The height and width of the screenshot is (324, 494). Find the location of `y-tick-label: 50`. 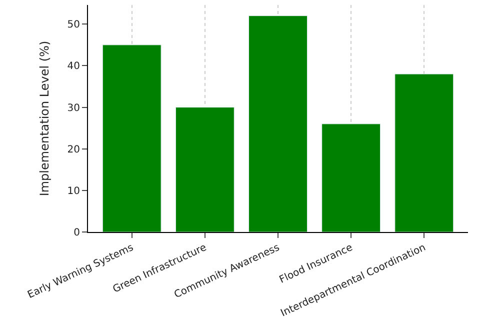

y-tick-label: 50 is located at coordinates (73, 25).